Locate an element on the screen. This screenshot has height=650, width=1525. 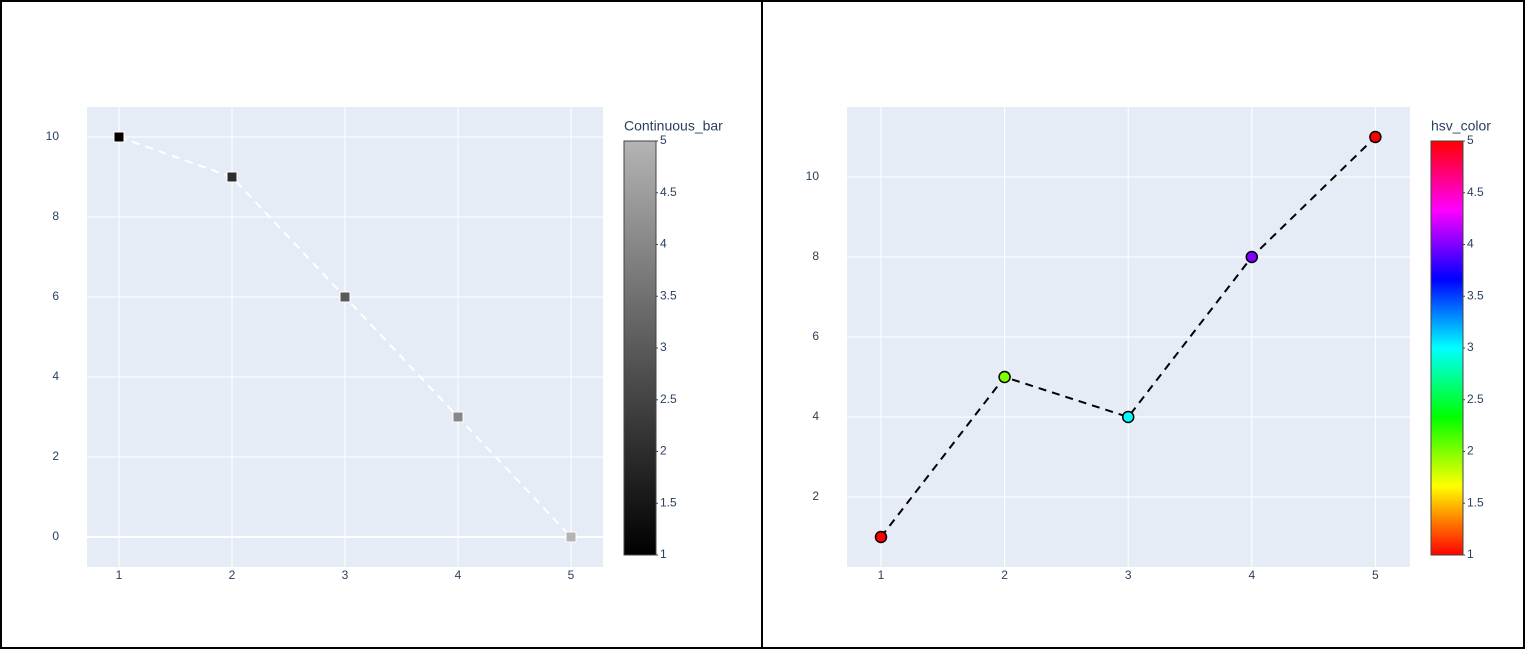
colorbar-title: hsv_color is located at coordinates (1461, 126).